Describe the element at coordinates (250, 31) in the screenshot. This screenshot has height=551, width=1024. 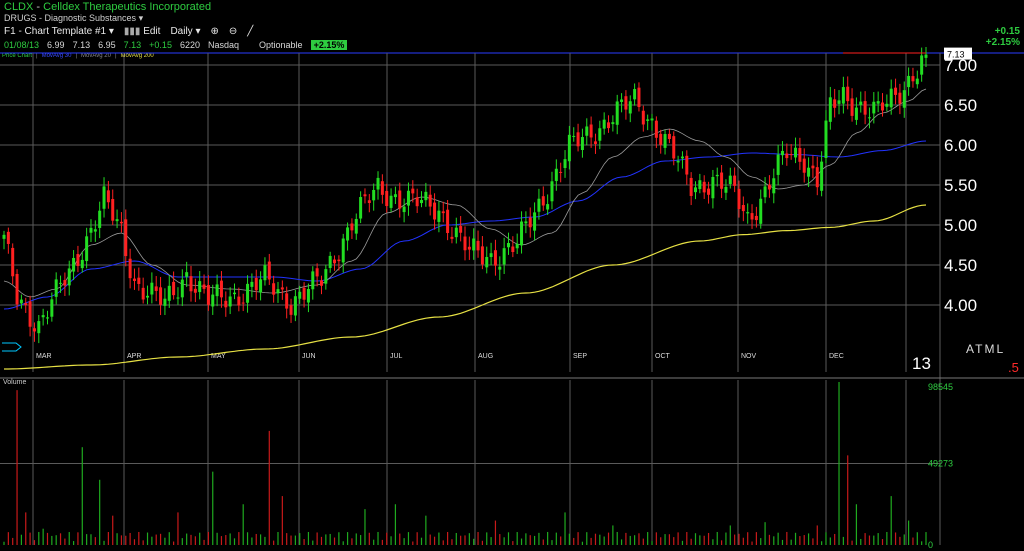
I see `draw-line-icon: ╱` at that location.